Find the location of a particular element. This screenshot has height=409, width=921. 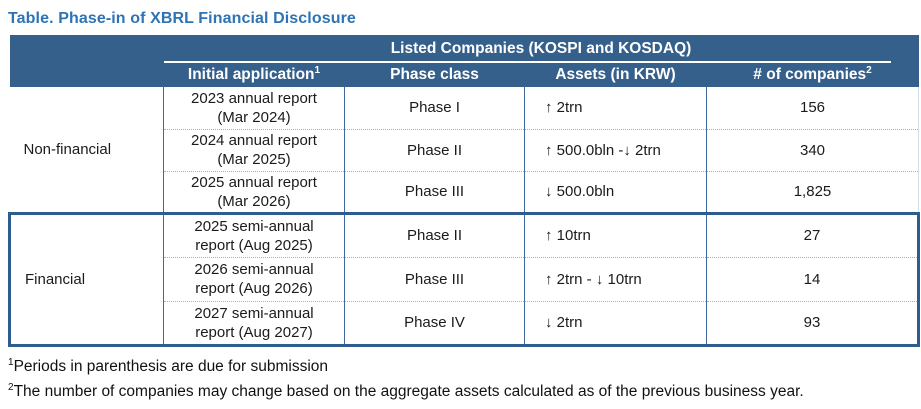

listed-companies-header: Listed Companies (KOSPI and KOSDAQ) is located at coordinates (541, 49).